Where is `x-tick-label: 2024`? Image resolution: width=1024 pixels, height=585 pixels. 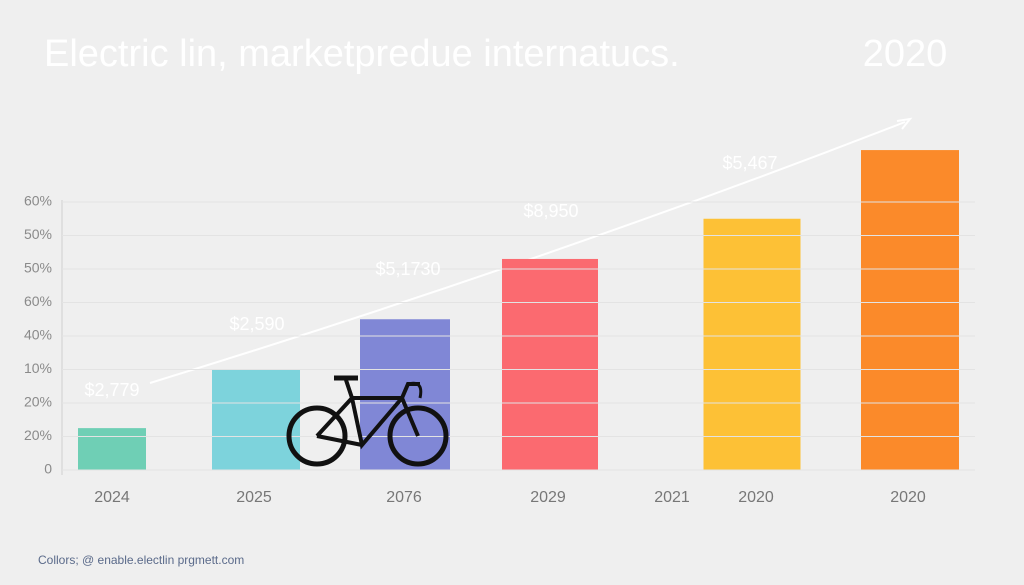
x-tick-label: 2024 is located at coordinates (112, 497).